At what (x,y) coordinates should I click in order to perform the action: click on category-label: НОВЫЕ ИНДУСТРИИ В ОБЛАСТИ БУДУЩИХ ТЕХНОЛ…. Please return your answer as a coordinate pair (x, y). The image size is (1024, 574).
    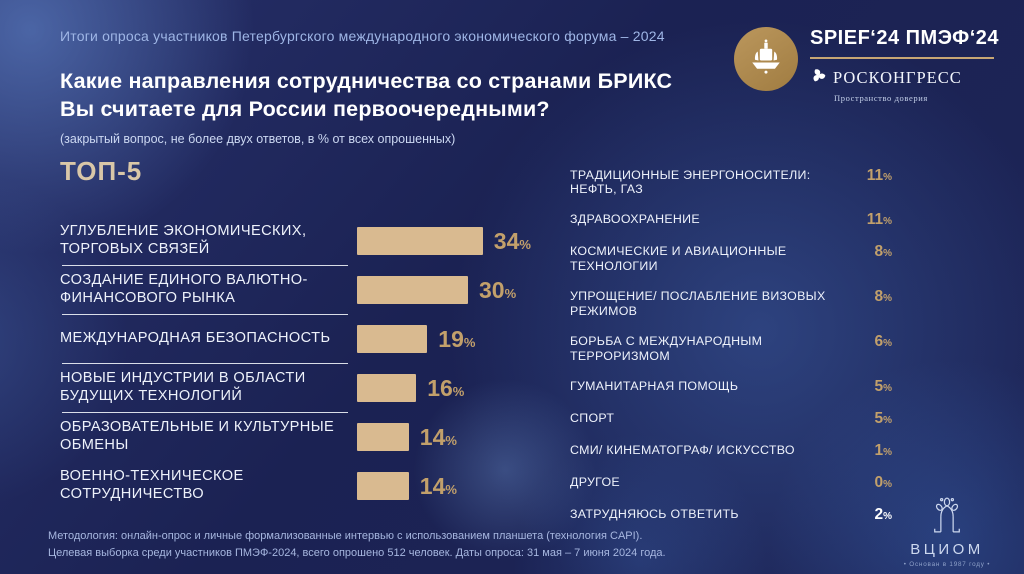
    Looking at the image, I should click on (183, 387).